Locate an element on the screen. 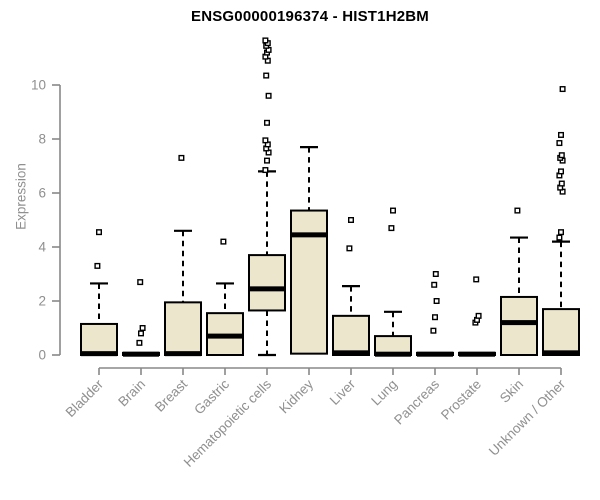 The image size is (600, 500). box-kidney is located at coordinates (309, 282).